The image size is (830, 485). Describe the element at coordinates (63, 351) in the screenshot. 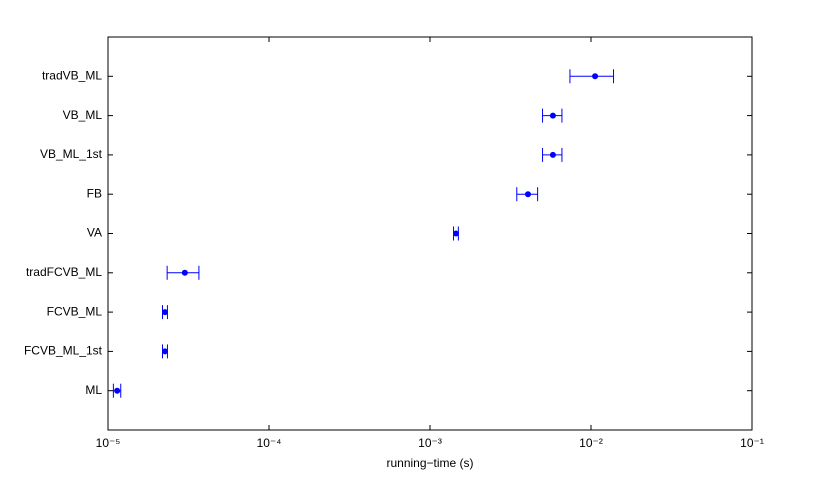

I see `y-tick-label: FCVB_ML_1st` at that location.